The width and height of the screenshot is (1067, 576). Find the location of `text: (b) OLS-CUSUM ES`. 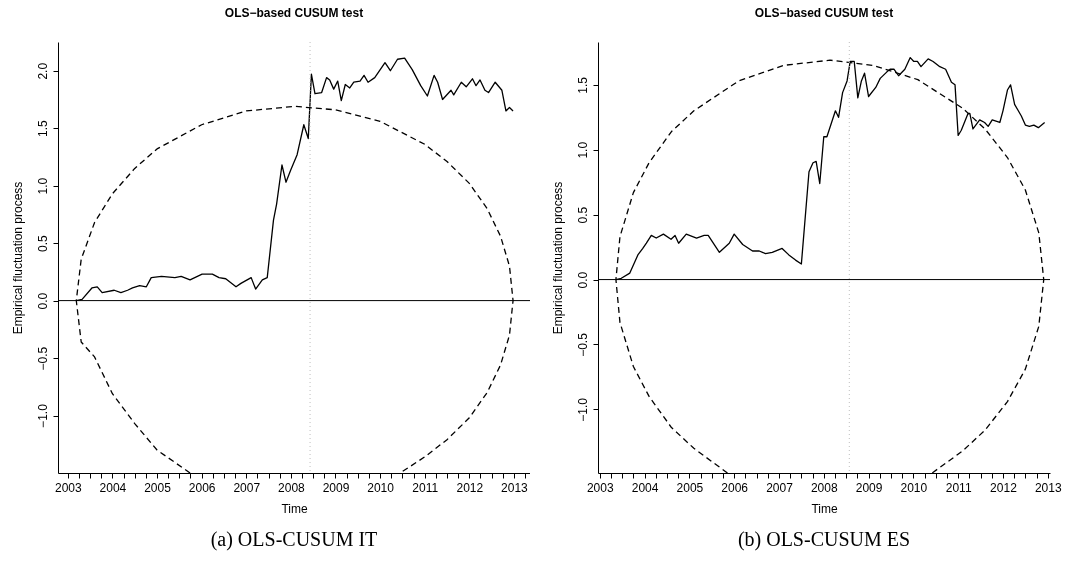

text: (b) OLS-CUSUM ES is located at coordinates (824, 539).